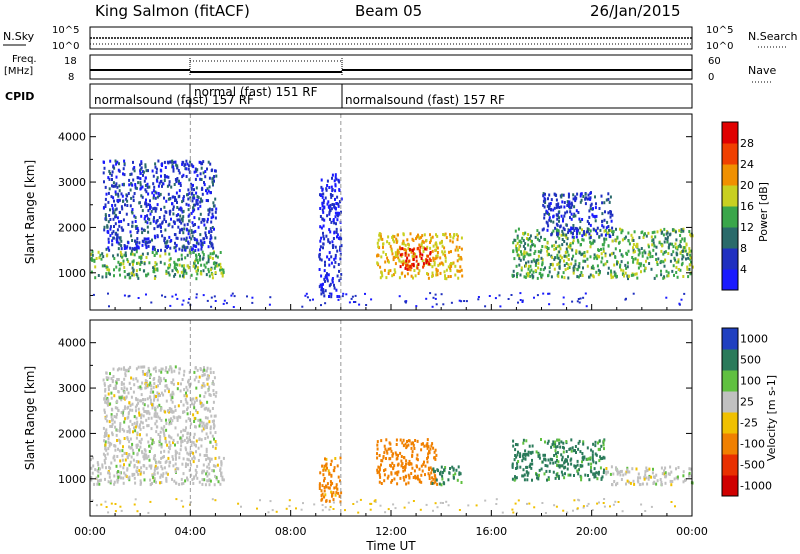  Describe the element at coordinates (30, 212) in the screenshot. I see `power-ylabel: Slant Range [km]` at that location.